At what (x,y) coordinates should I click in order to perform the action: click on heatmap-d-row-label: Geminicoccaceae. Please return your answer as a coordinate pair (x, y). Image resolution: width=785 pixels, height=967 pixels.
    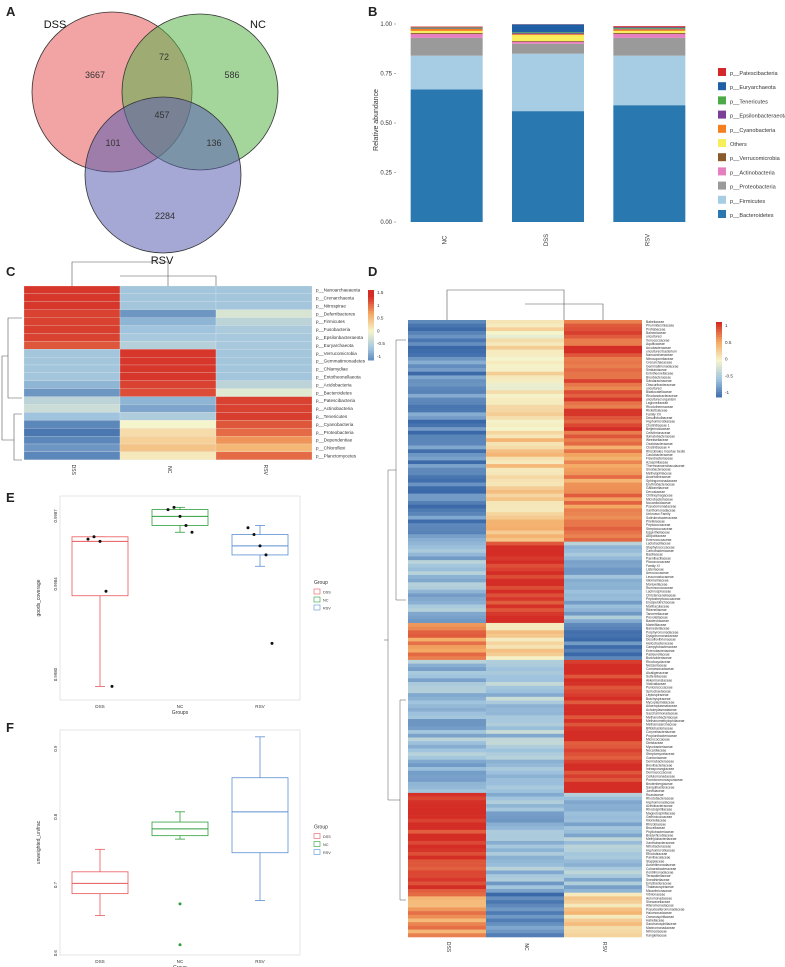
    Looking at the image, I should click on (659, 817).